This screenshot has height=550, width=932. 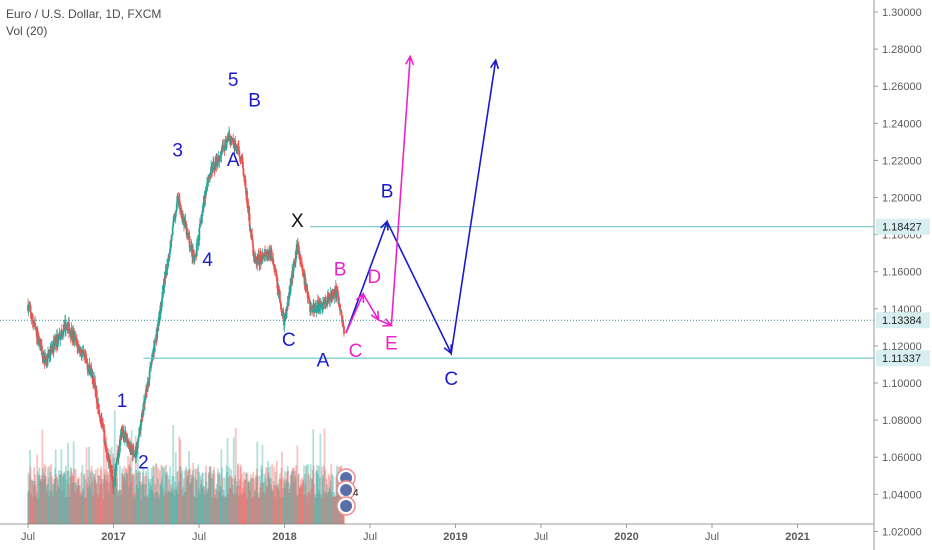 What do you see at coordinates (27, 31) in the screenshot?
I see `volume-indicator-label: Vol (20)` at bounding box center [27, 31].